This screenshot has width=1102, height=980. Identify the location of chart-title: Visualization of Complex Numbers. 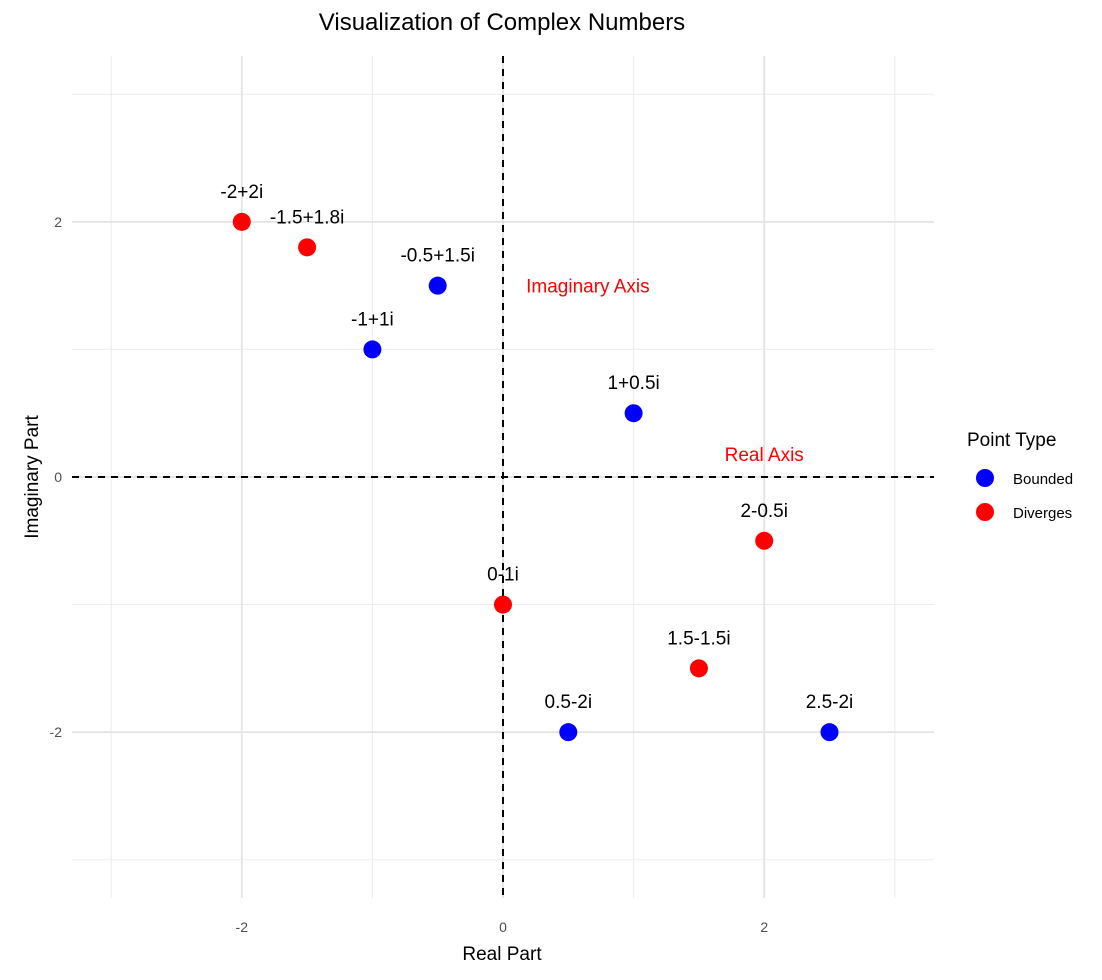
(502, 22).